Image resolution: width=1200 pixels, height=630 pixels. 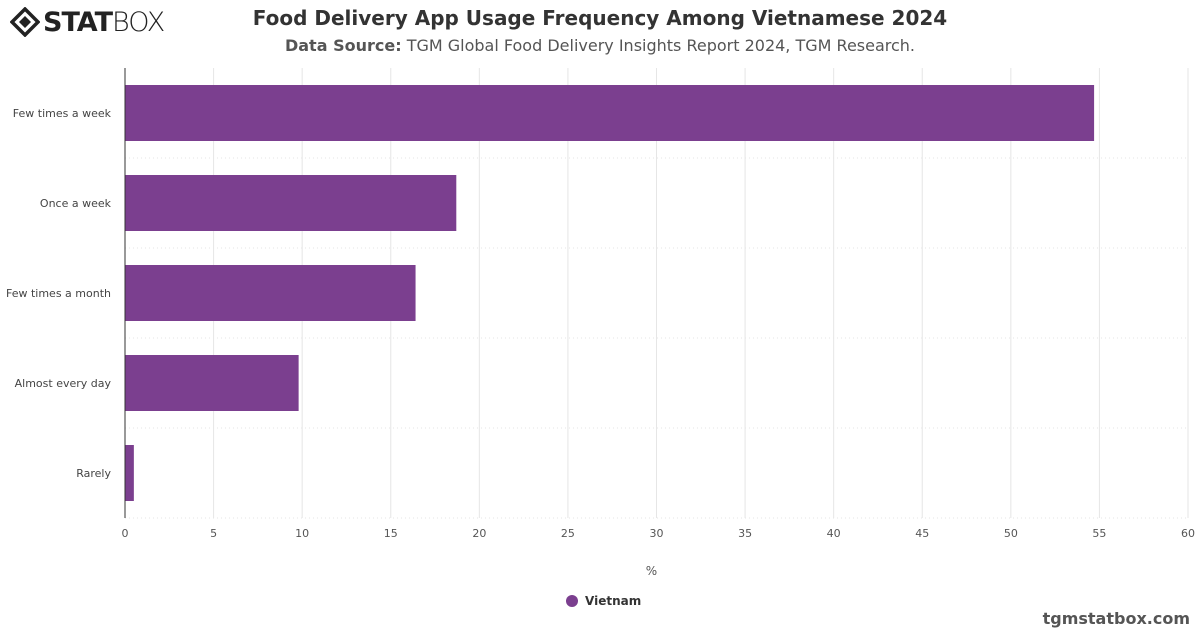 What do you see at coordinates (129, 473) in the screenshot?
I see `bar-rarely` at bounding box center [129, 473].